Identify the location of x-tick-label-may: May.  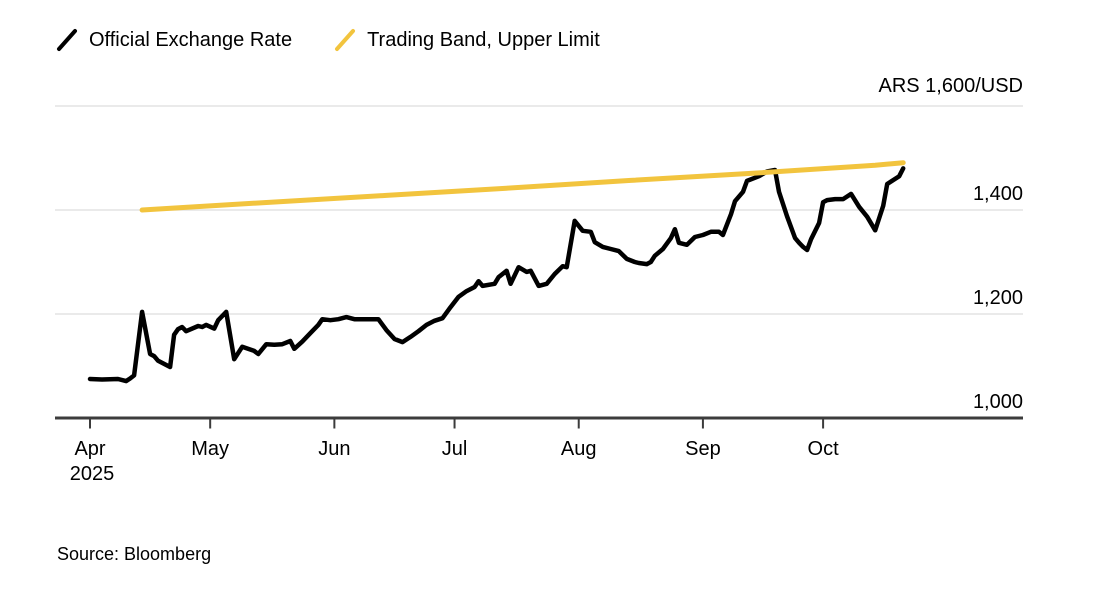
(210, 449).